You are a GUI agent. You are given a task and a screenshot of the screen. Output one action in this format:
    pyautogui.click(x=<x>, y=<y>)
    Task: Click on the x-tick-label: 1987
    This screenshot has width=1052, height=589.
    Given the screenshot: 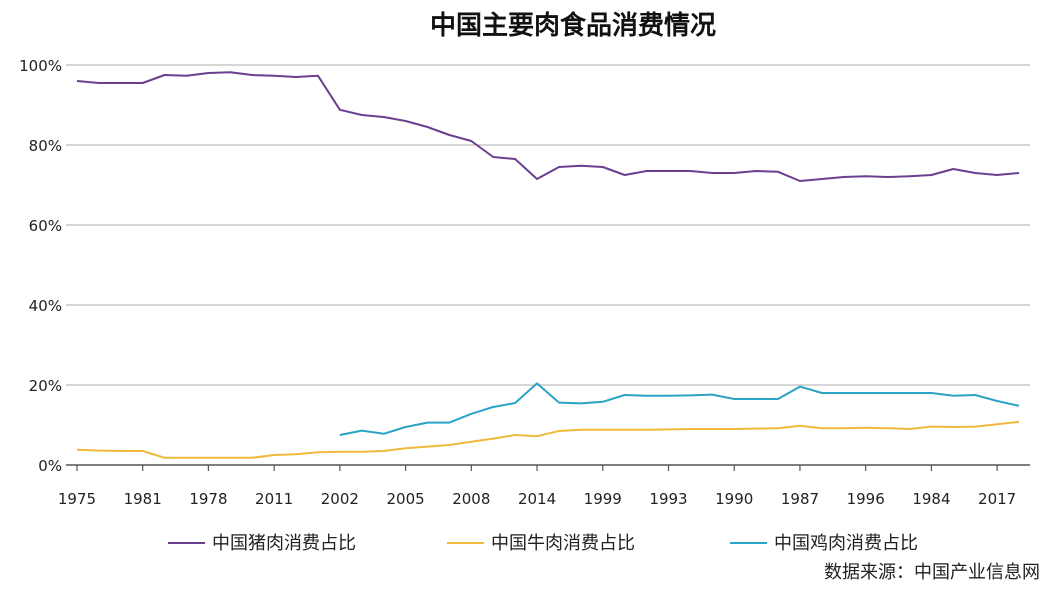 What is the action you would take?
    pyautogui.click(x=800, y=499)
    